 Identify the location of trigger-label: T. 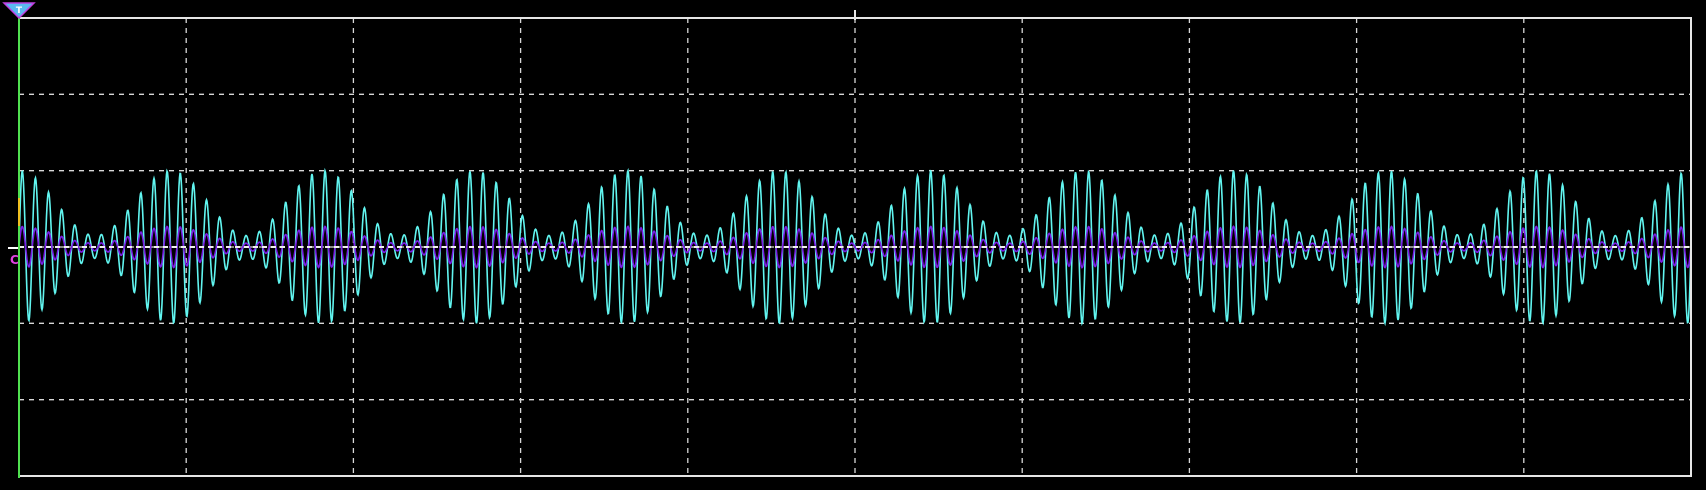
(19, 11).